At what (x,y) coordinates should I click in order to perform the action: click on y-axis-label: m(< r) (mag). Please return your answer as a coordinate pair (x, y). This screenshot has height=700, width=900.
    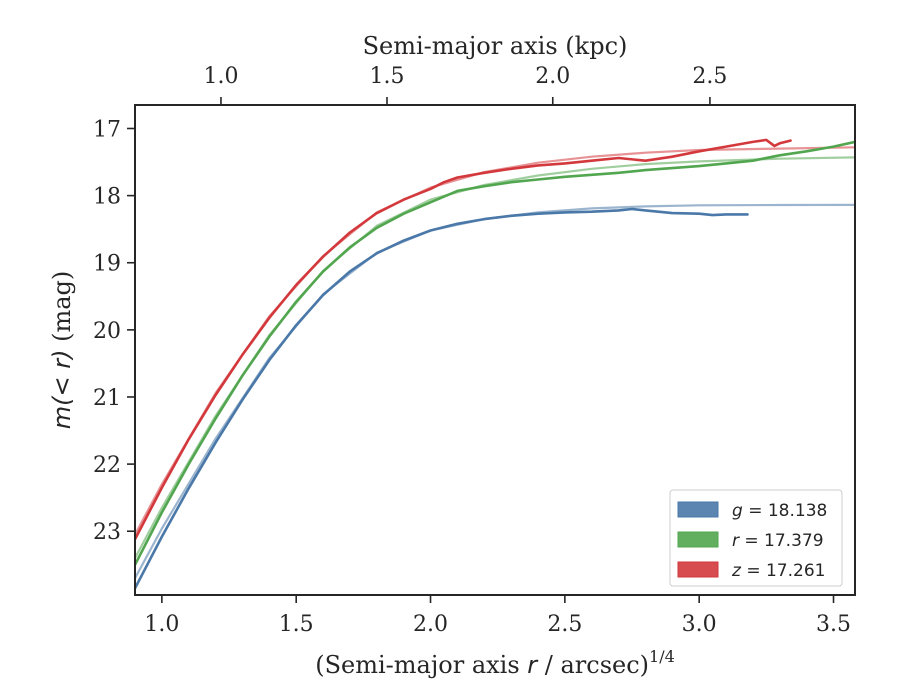
    Looking at the image, I should click on (62, 350).